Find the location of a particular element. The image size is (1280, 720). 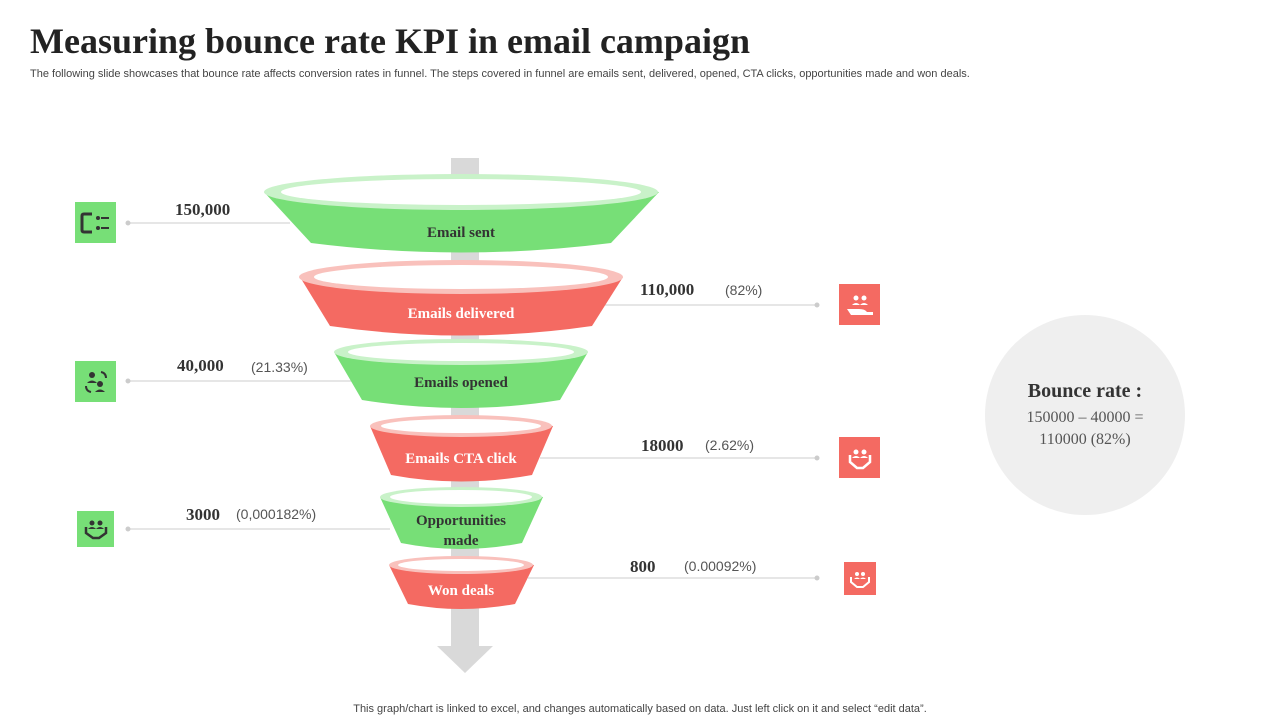

stage-label-line2: made is located at coordinates (461, 541).